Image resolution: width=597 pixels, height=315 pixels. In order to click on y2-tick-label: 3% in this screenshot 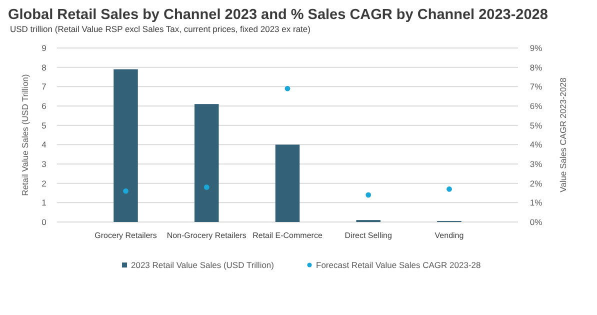, I will do `click(536, 164)`.